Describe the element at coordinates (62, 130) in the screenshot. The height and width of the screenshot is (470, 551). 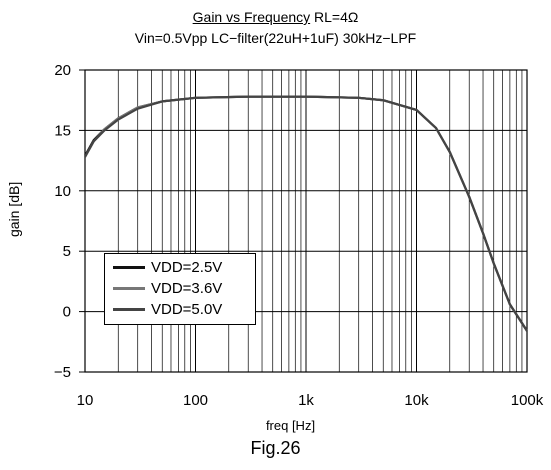
I see `y-tick-label: 15` at that location.